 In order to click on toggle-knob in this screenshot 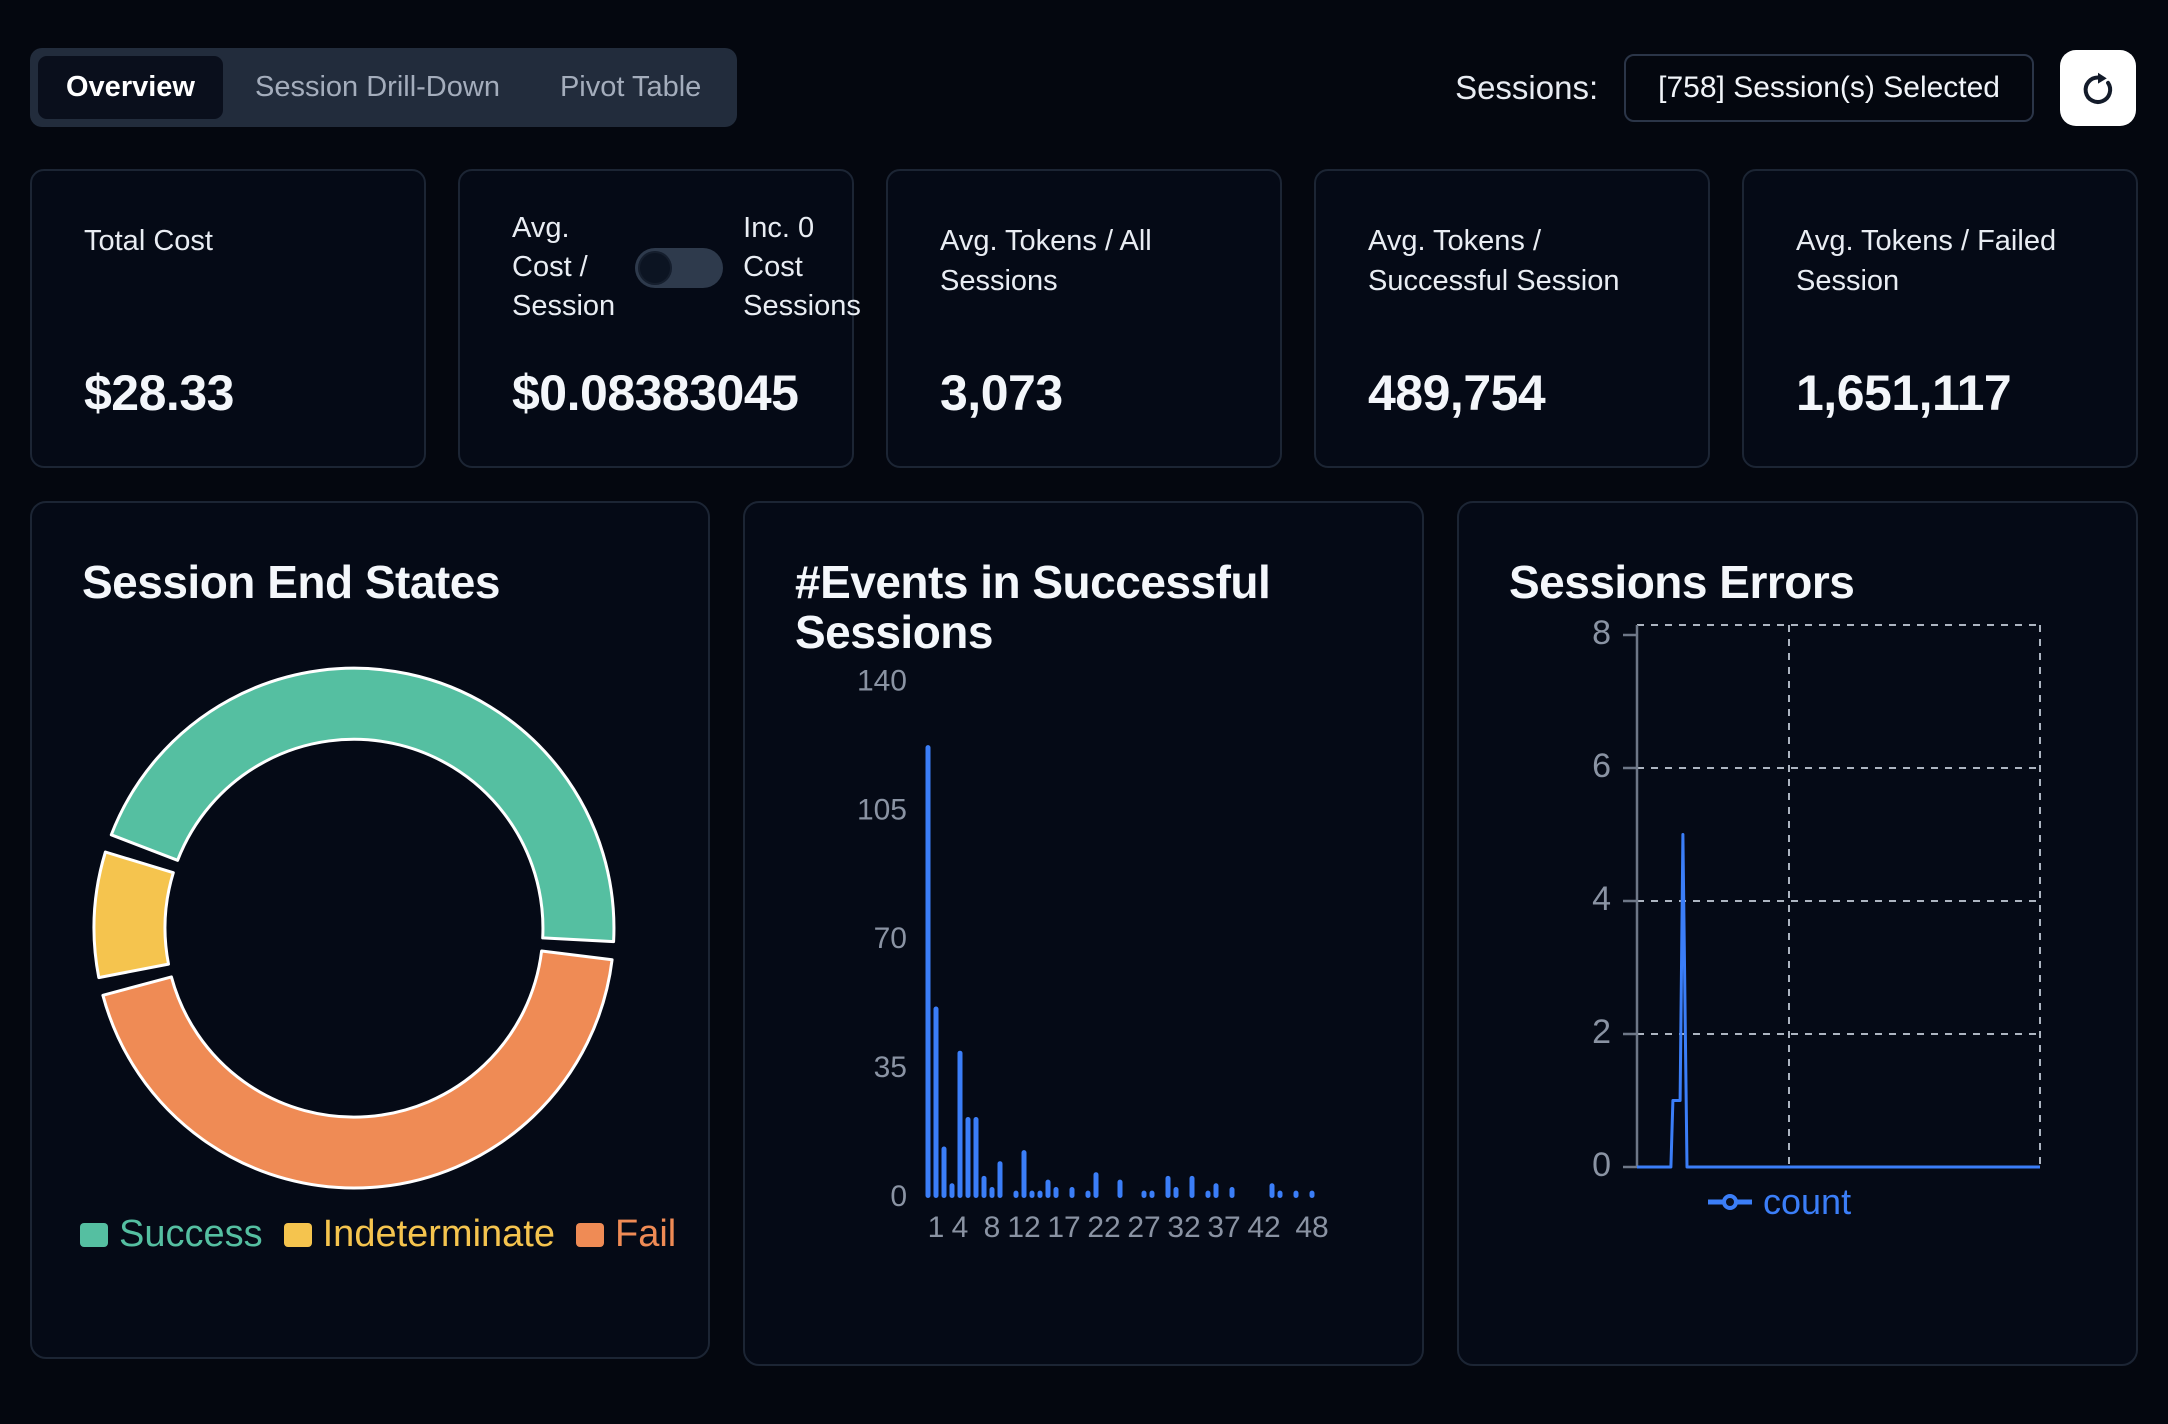, I will do `click(655, 268)`.